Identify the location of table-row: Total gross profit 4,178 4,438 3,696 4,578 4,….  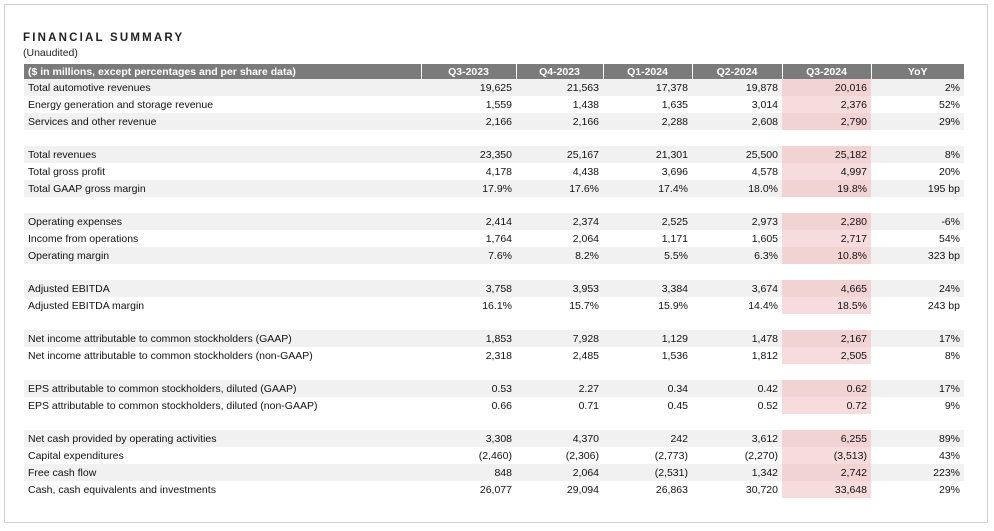
(494, 171).